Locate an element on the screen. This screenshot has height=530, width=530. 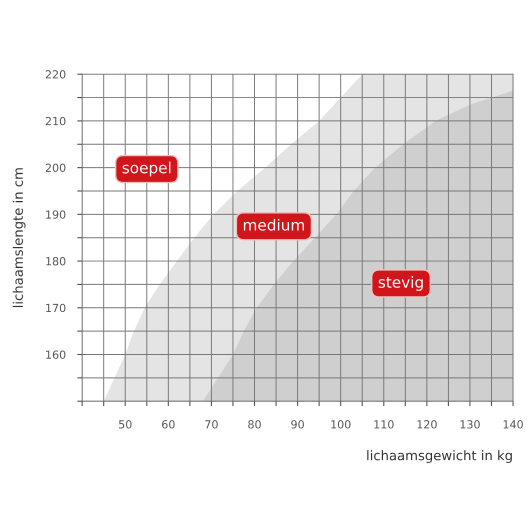
x-axis-title: lichaamsgewicht in kg is located at coordinates (439, 456).